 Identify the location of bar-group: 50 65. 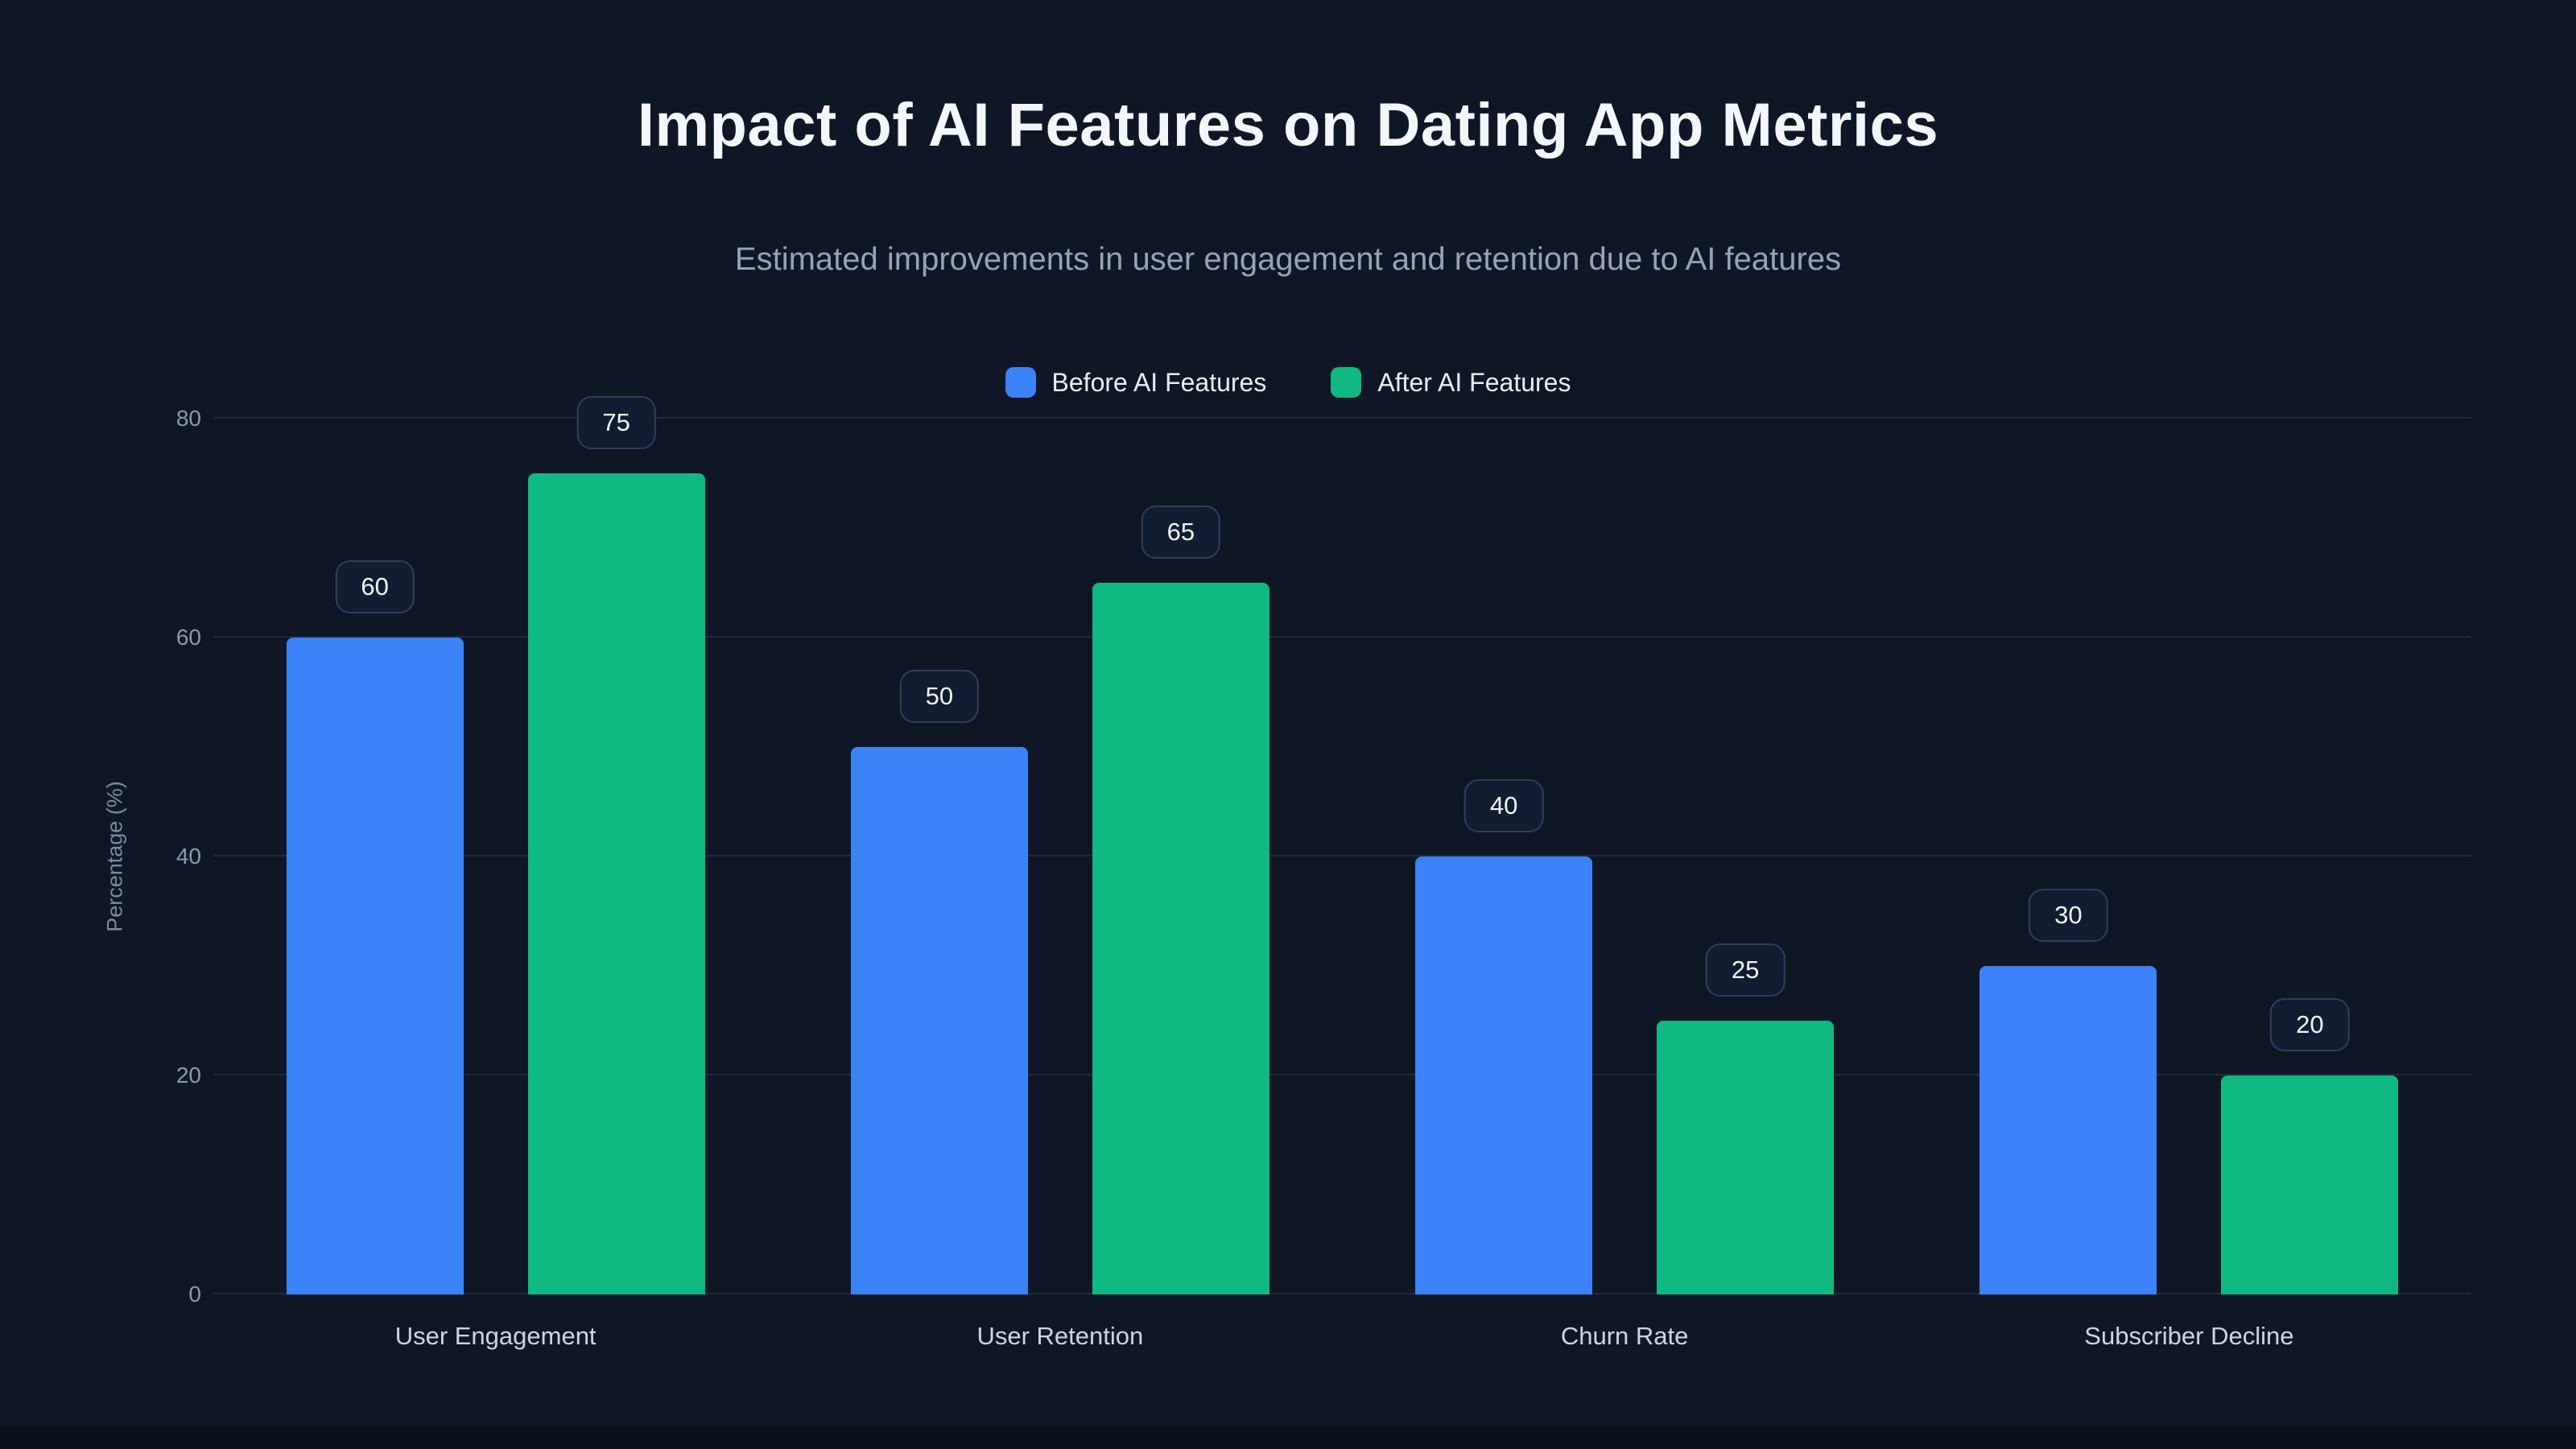
(1060, 856).